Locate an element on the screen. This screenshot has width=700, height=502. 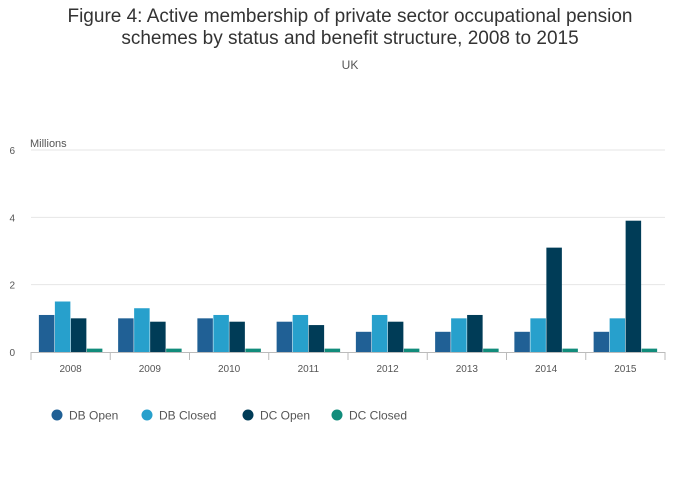
bar-db-open-2009 is located at coordinates (126, 335).